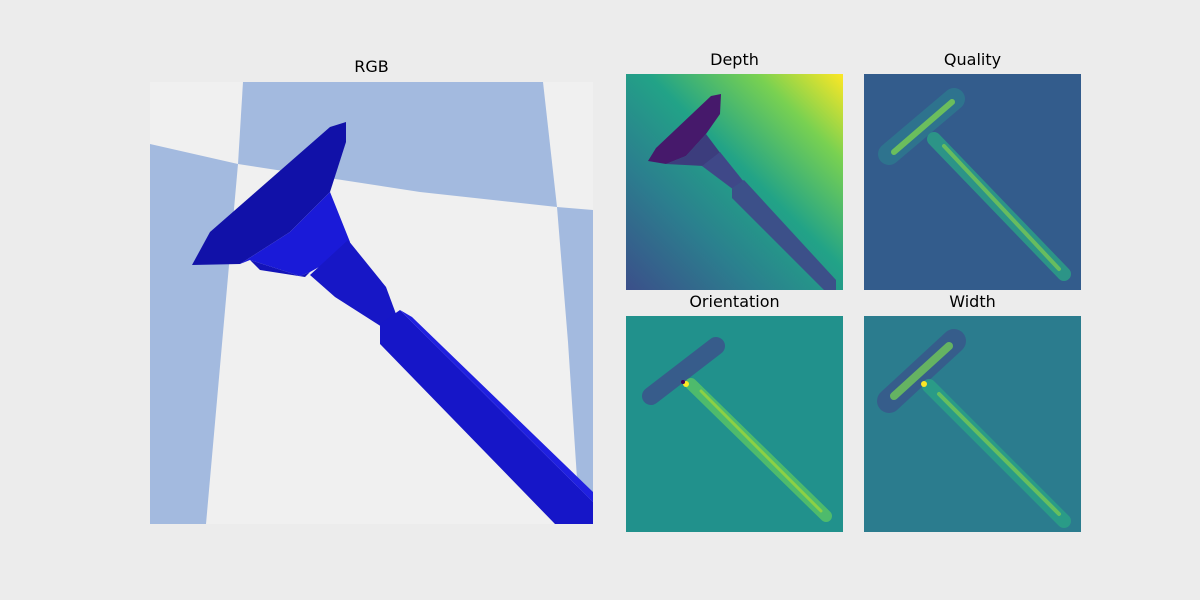  Describe the element at coordinates (972, 182) in the screenshot. I see `quality-image` at that location.